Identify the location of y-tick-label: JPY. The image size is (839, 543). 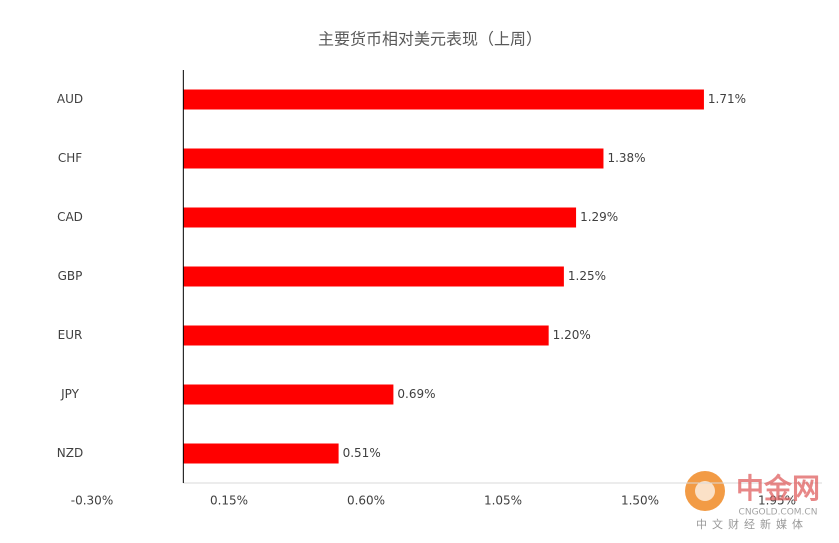
(70, 394).